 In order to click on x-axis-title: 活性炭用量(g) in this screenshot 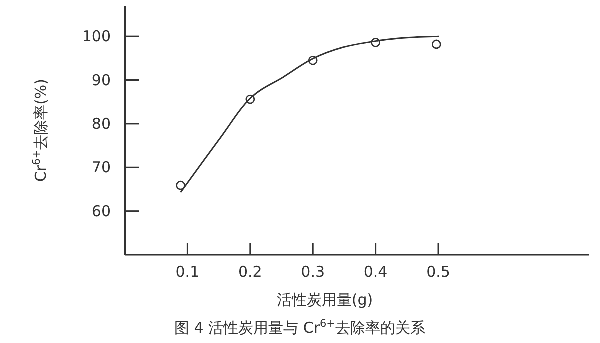, I will do `click(325, 300)`.